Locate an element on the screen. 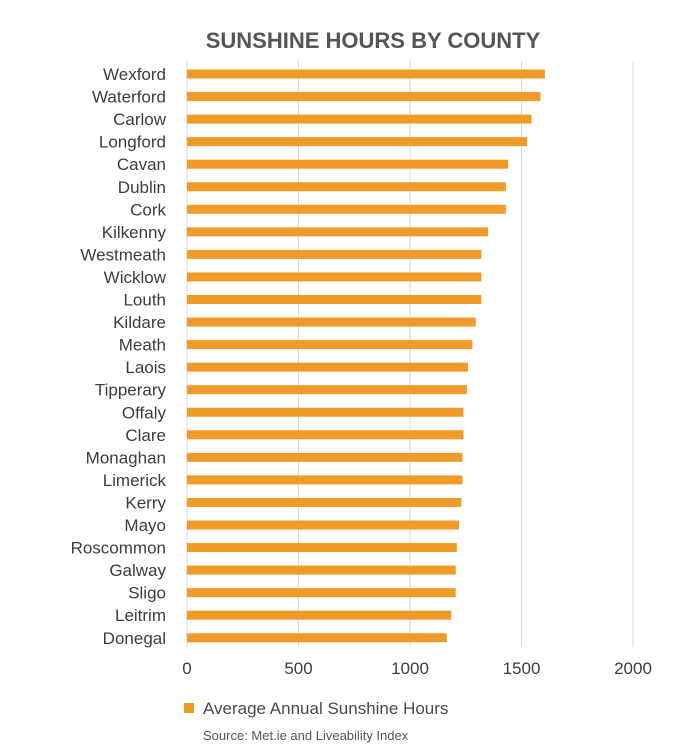  bar-limerick is located at coordinates (325, 480).